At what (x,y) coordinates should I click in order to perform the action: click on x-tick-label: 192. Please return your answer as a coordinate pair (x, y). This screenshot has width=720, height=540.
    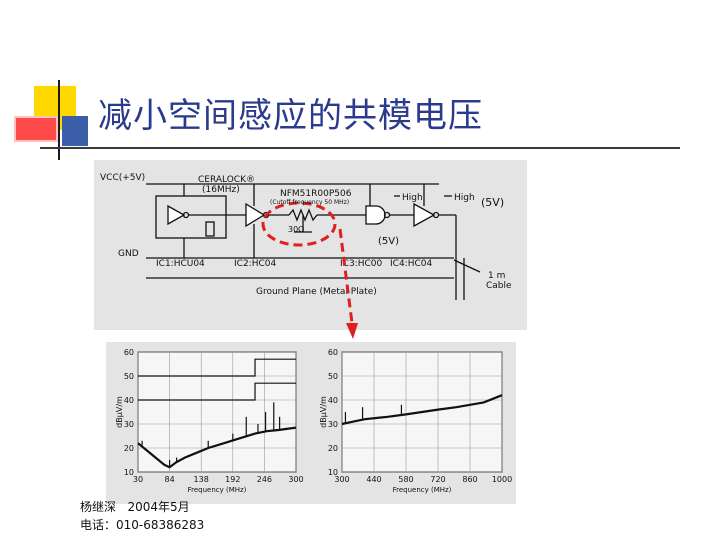
    Looking at the image, I should click on (232, 479).